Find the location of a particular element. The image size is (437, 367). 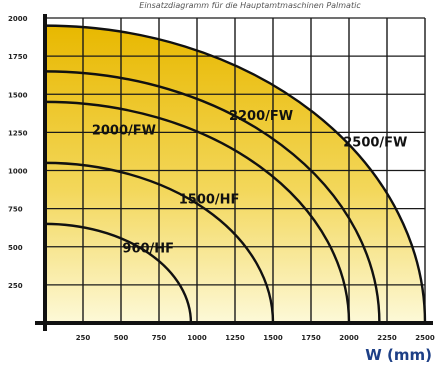

y-tick-label: 1750 is located at coordinates (18, 57).